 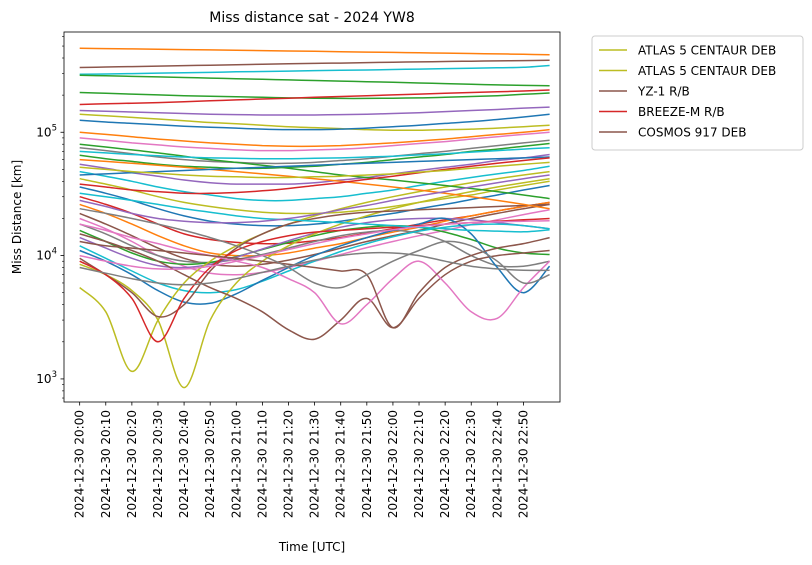 I want to click on legend-box, so click(x=697, y=93).